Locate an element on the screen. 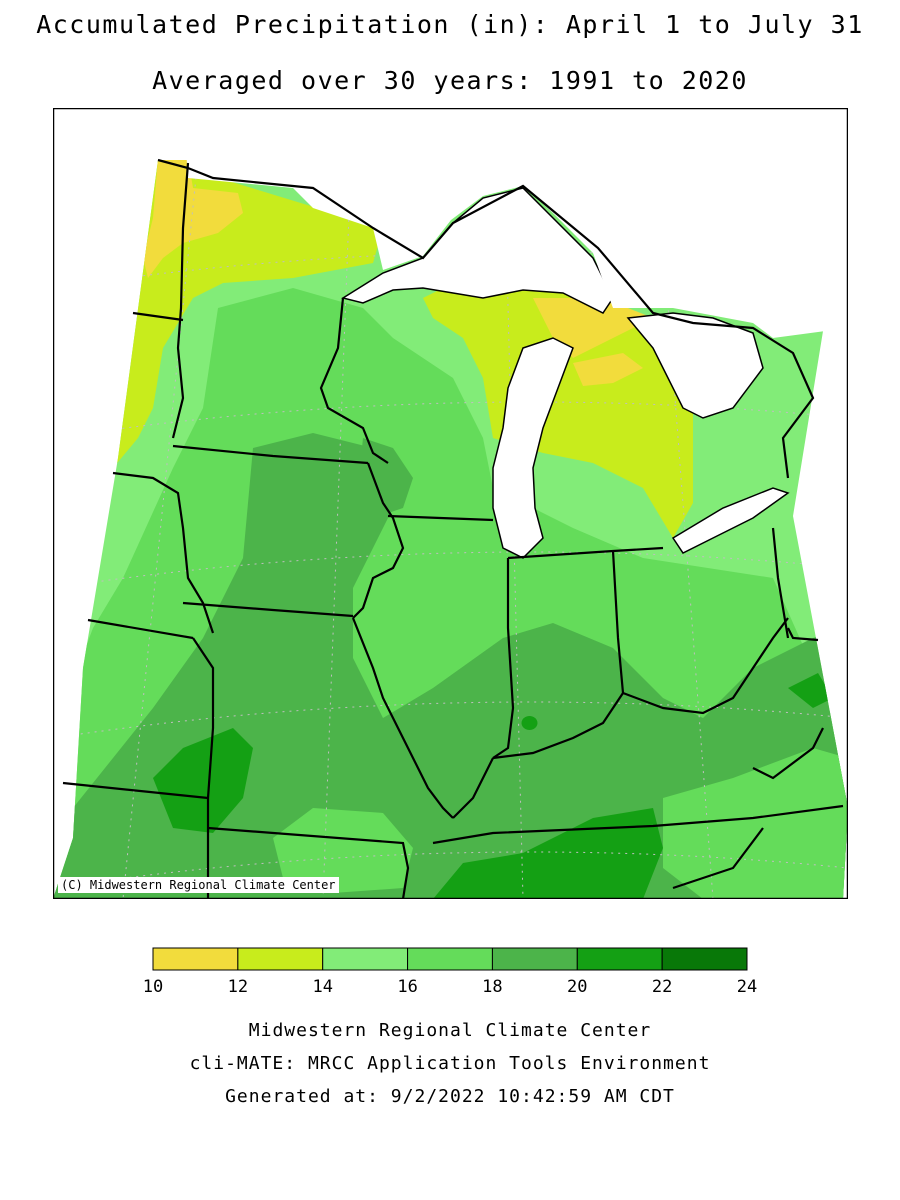 The image size is (900, 1200). border-in-ky is located at coordinates (558, 726).